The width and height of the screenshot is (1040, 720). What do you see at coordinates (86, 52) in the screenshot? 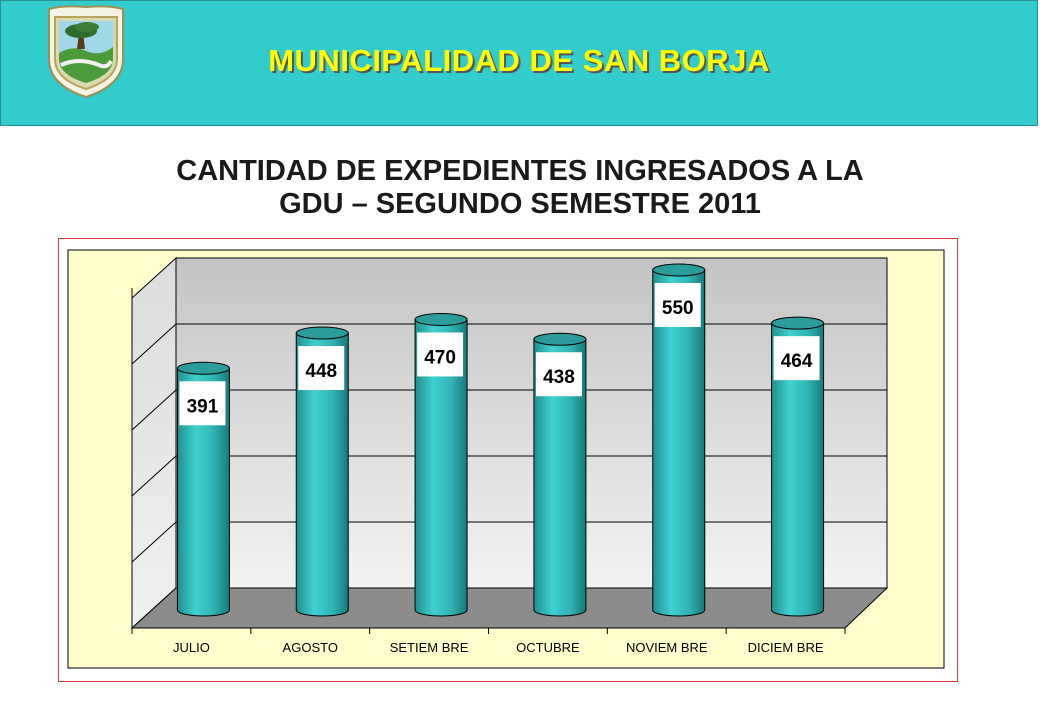
I see `municipal-crest-icon` at bounding box center [86, 52].